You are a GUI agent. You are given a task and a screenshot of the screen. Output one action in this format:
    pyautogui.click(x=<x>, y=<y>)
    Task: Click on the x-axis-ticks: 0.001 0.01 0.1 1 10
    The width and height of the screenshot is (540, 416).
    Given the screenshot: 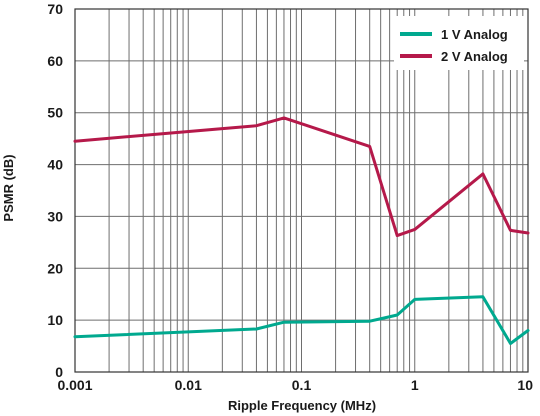 What is the action you would take?
    pyautogui.click(x=295, y=385)
    